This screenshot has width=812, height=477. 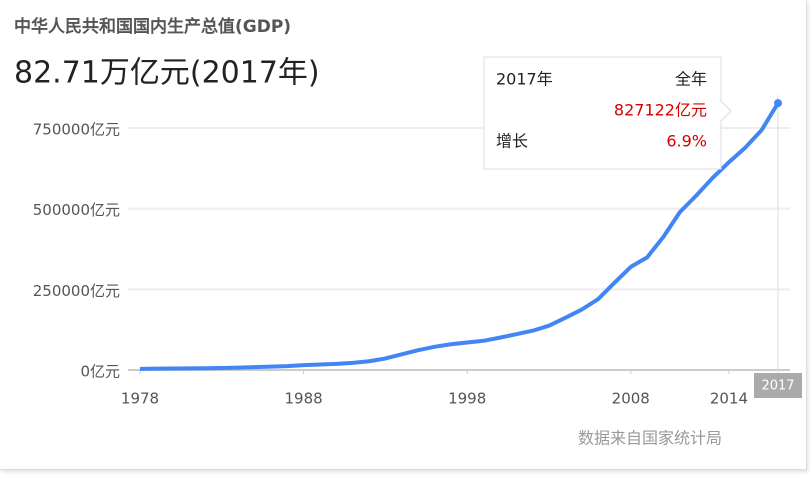 What do you see at coordinates (631, 399) in the screenshot?
I see `x-tick-label: 2008` at bounding box center [631, 399].